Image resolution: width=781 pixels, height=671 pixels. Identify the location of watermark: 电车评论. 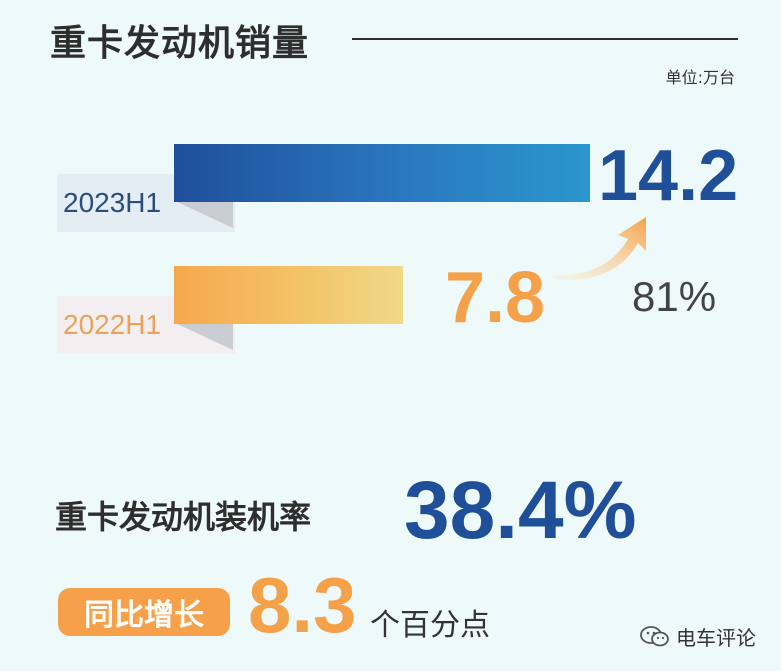
(698, 636).